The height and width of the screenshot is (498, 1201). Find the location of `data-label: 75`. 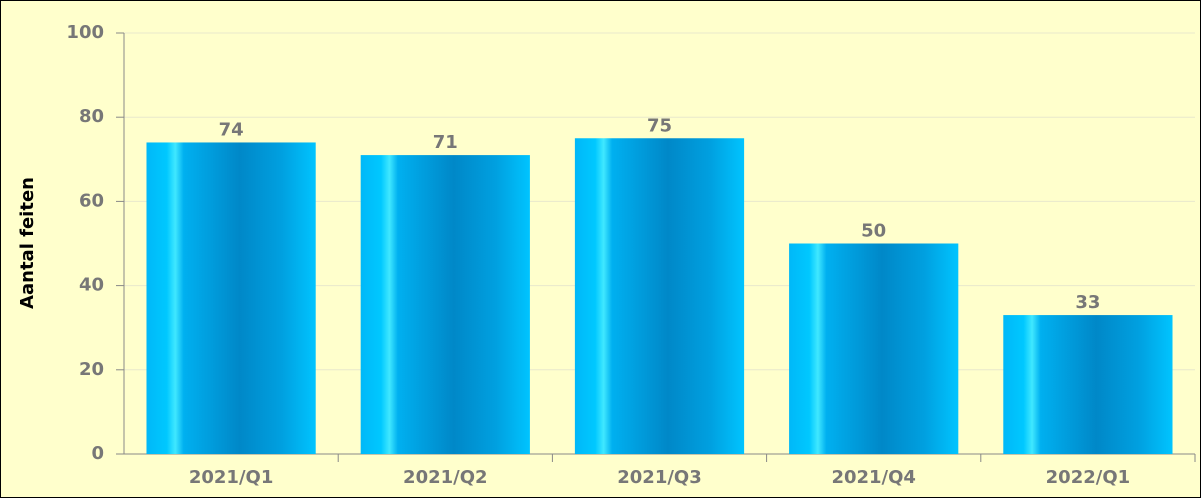

data-label: 75 is located at coordinates (659, 125).